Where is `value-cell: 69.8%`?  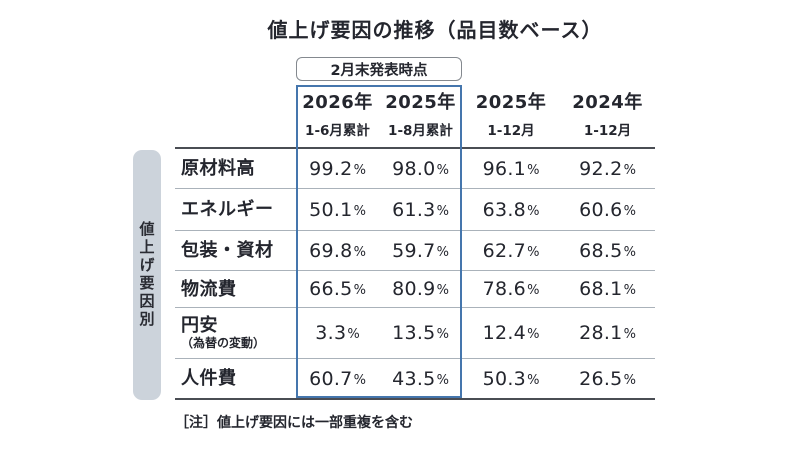 value-cell: 69.8% is located at coordinates (337, 250).